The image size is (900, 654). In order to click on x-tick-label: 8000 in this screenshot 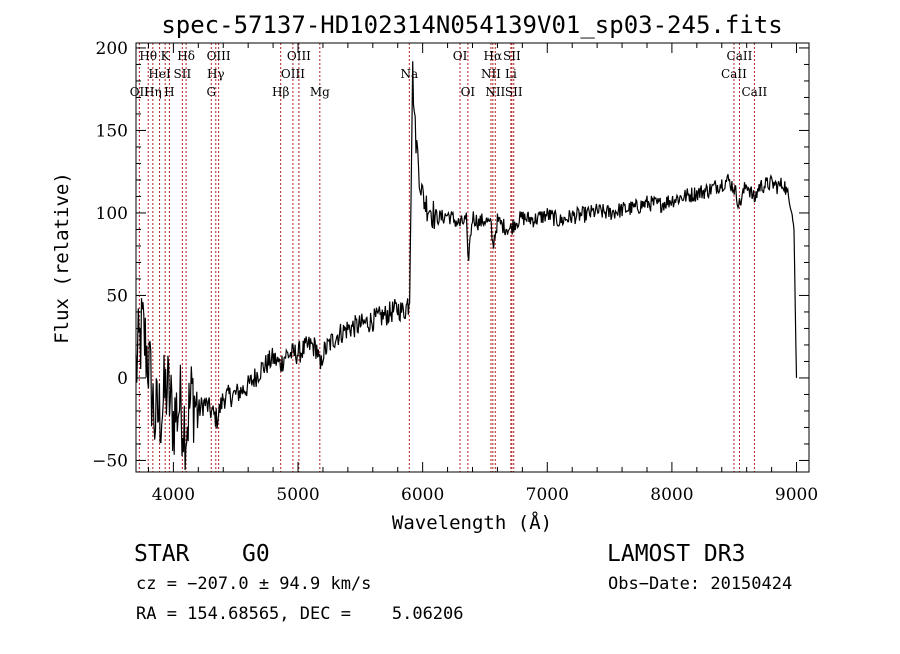, I will do `click(671, 495)`.